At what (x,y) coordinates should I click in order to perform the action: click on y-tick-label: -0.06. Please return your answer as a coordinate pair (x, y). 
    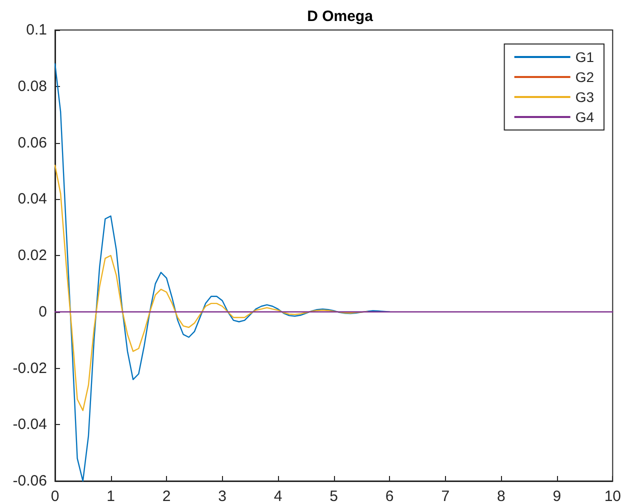
    Looking at the image, I should click on (29, 481).